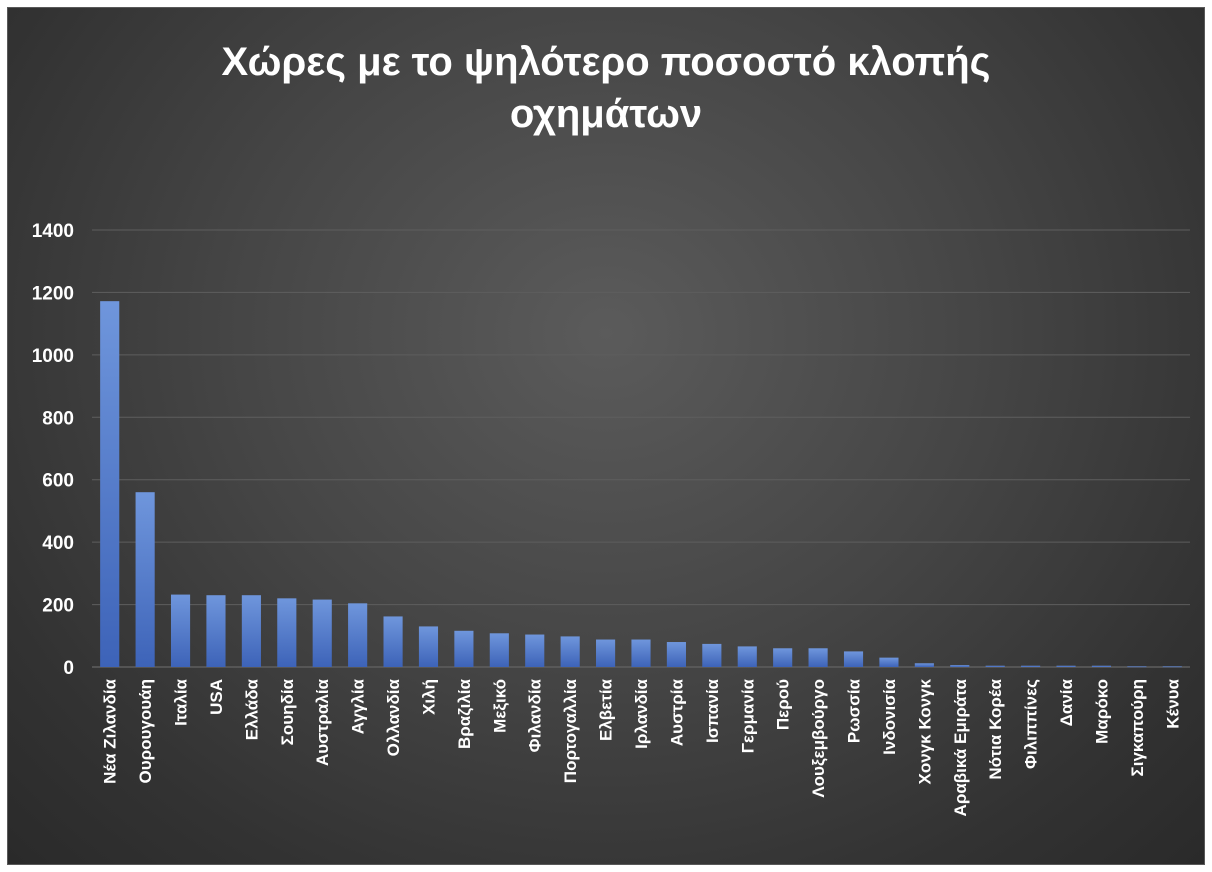 The image size is (1212, 872). I want to click on x-tick-label: Κένυα, so click(1172, 703).